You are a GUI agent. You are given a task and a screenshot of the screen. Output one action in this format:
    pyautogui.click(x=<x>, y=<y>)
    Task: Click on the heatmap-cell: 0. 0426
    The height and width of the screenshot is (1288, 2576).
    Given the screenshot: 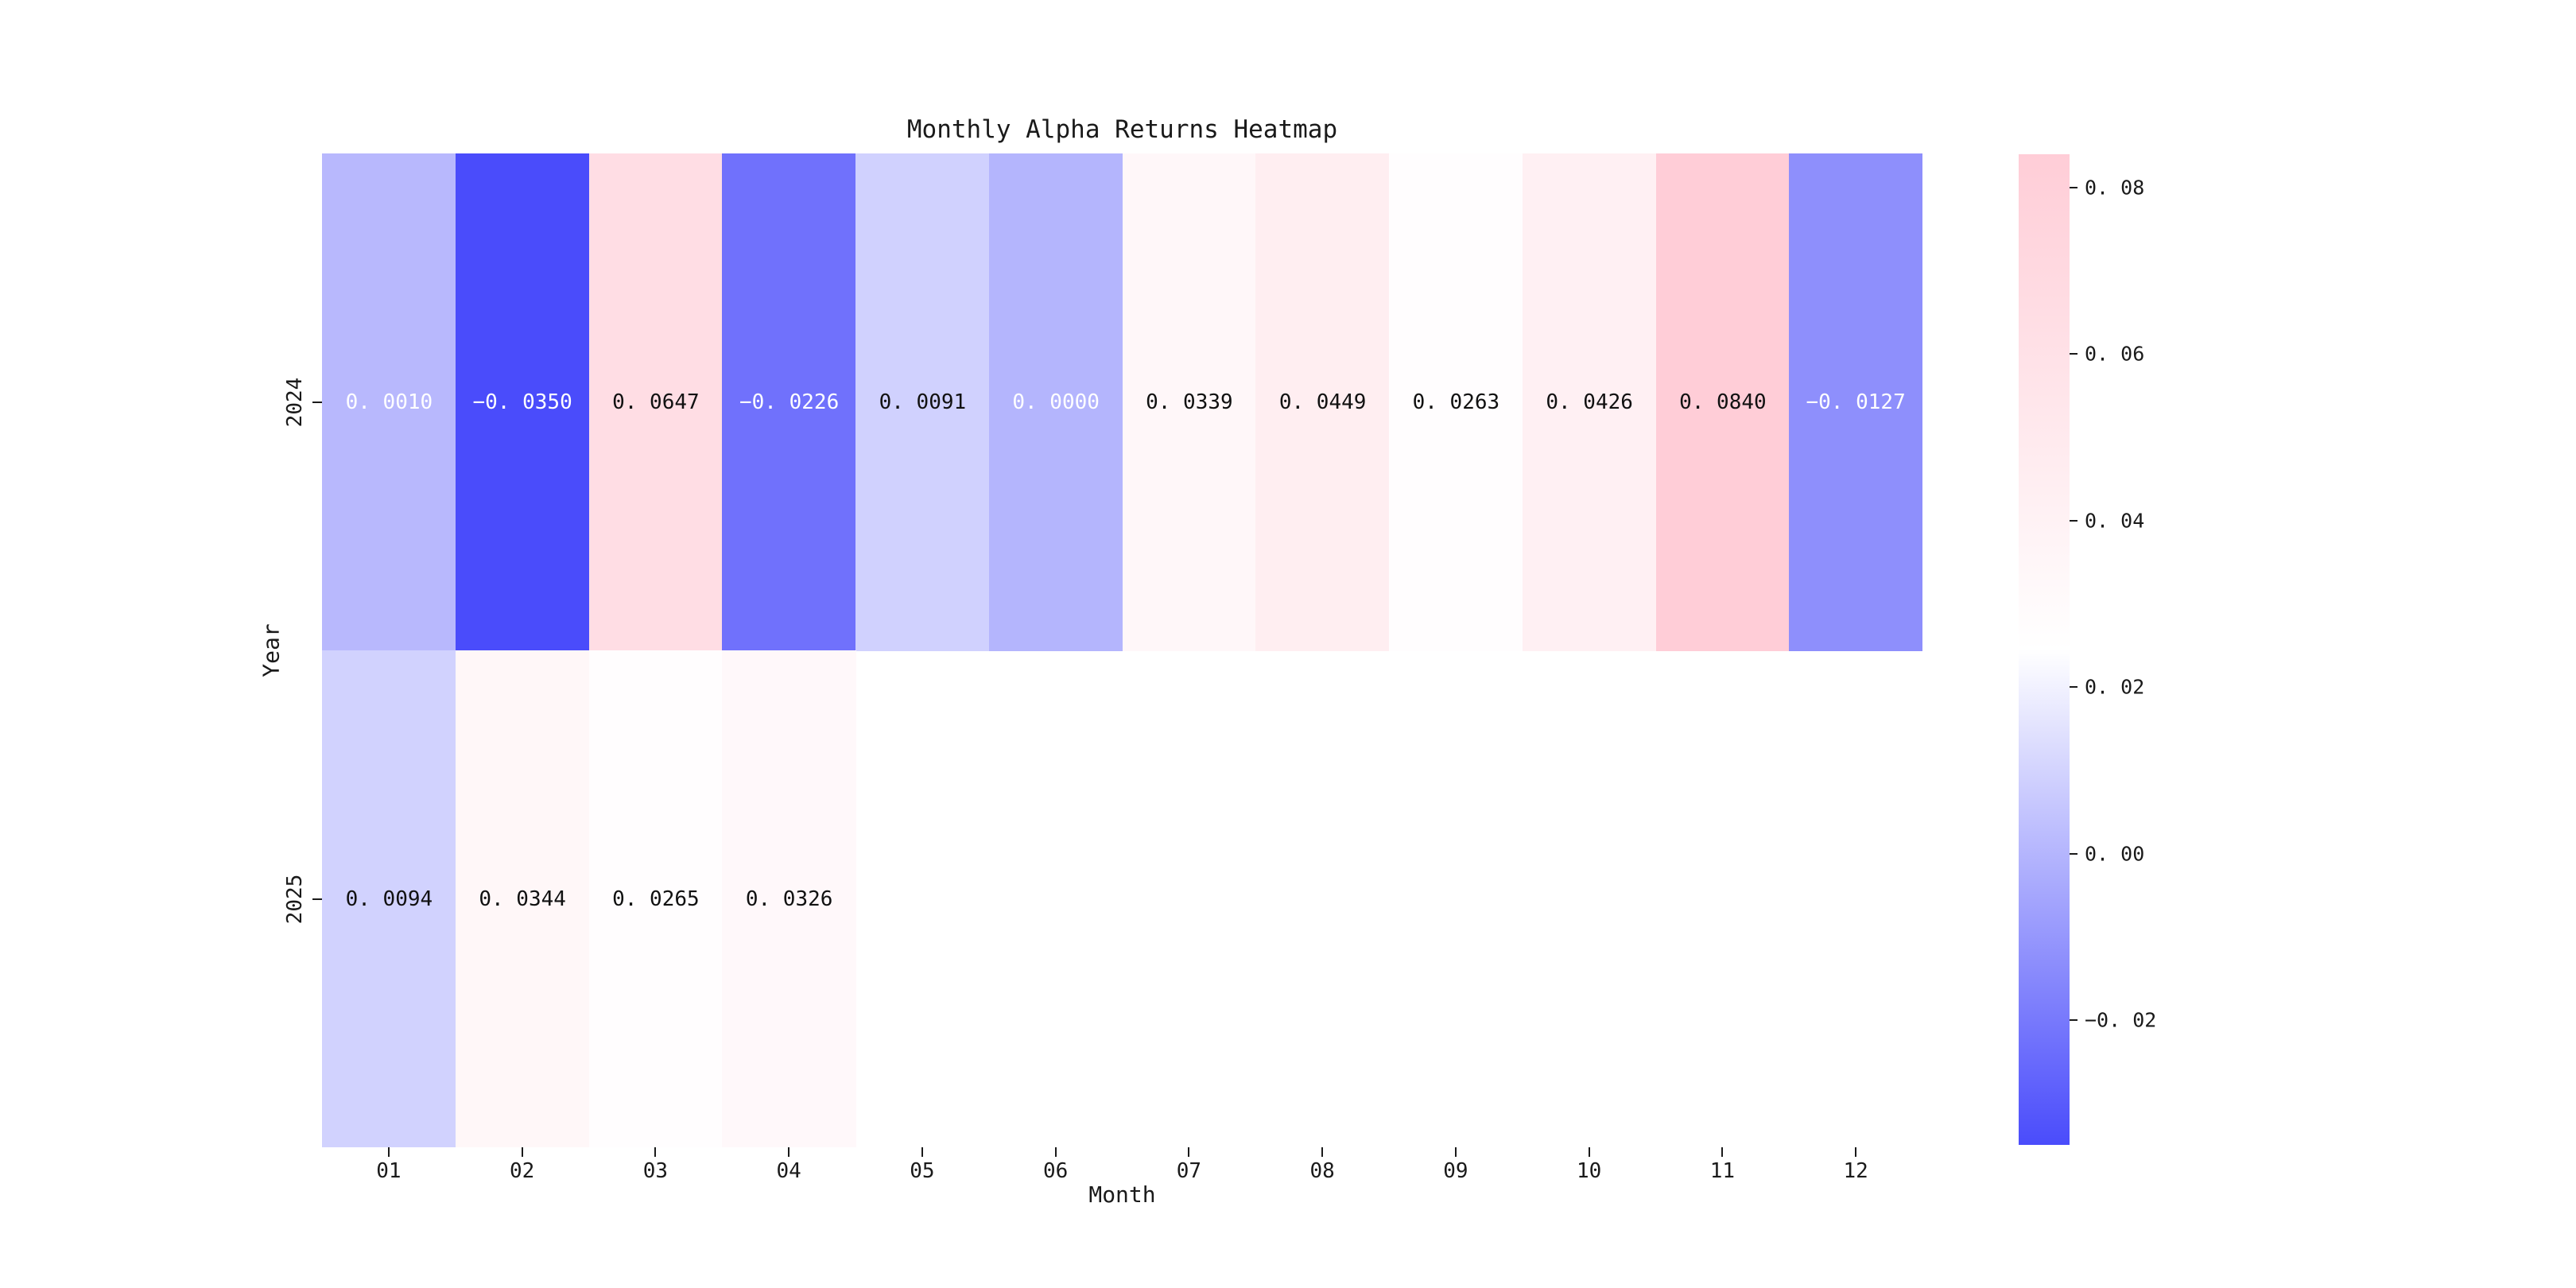 What is the action you would take?
    pyautogui.click(x=1589, y=402)
    